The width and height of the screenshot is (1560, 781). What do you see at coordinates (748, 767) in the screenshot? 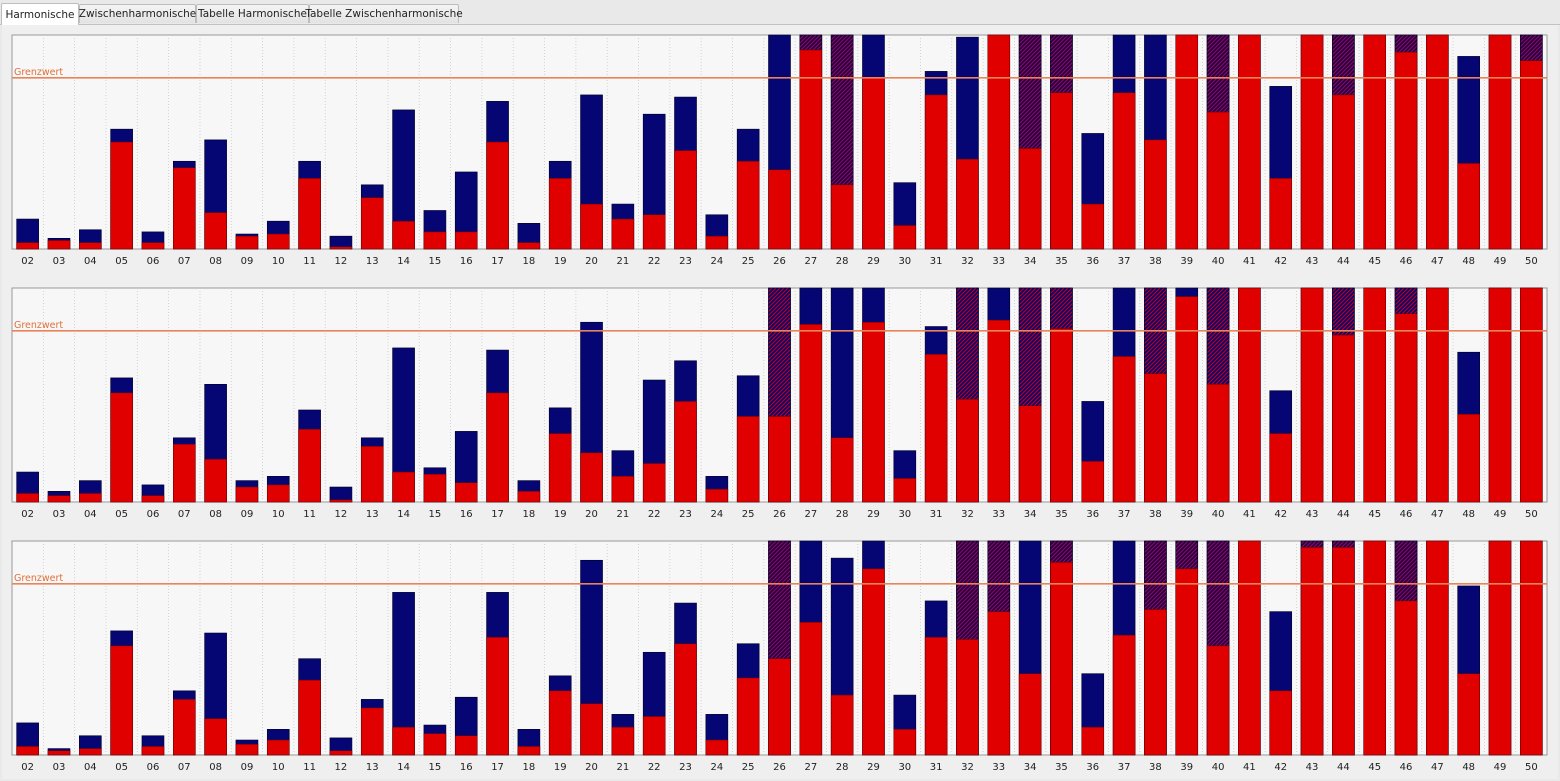
I see `tick-label-25: 25` at bounding box center [748, 767].